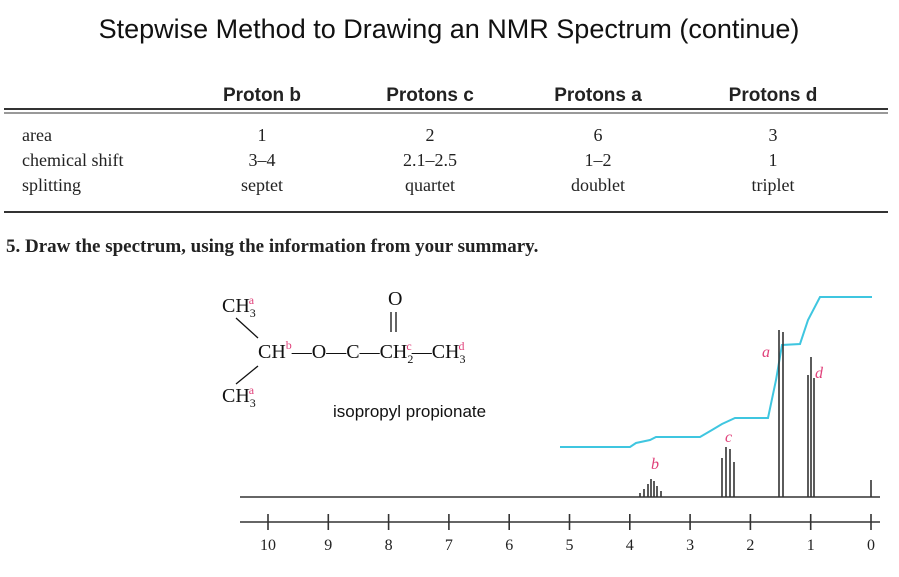  What do you see at coordinates (409, 411) in the screenshot?
I see `compound-name: isopropyl propionate` at bounding box center [409, 411].